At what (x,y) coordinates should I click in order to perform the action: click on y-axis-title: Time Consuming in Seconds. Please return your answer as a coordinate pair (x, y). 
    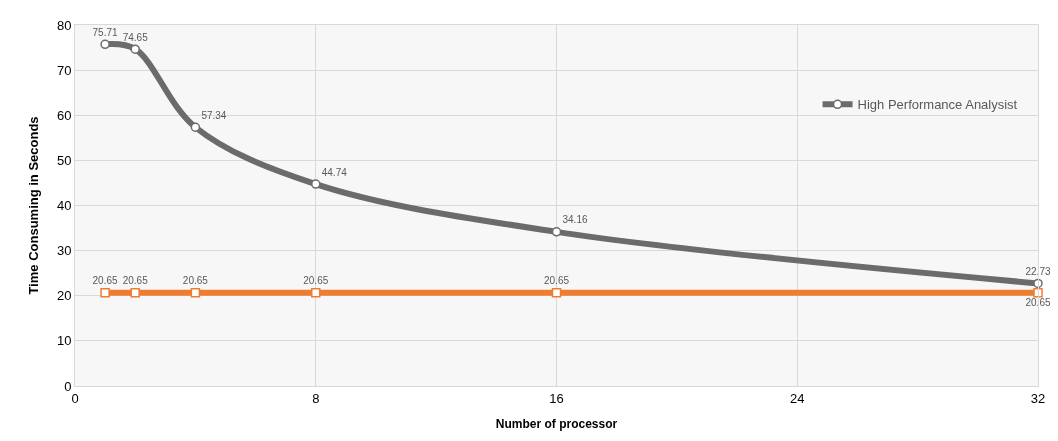
    Looking at the image, I should click on (33, 205).